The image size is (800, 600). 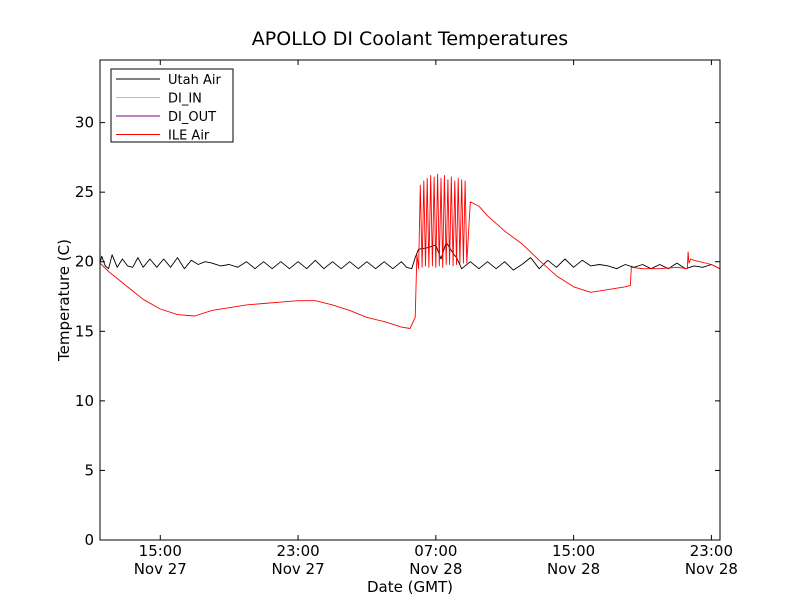 I want to click on y-tick-label: 5, so click(x=89, y=470).